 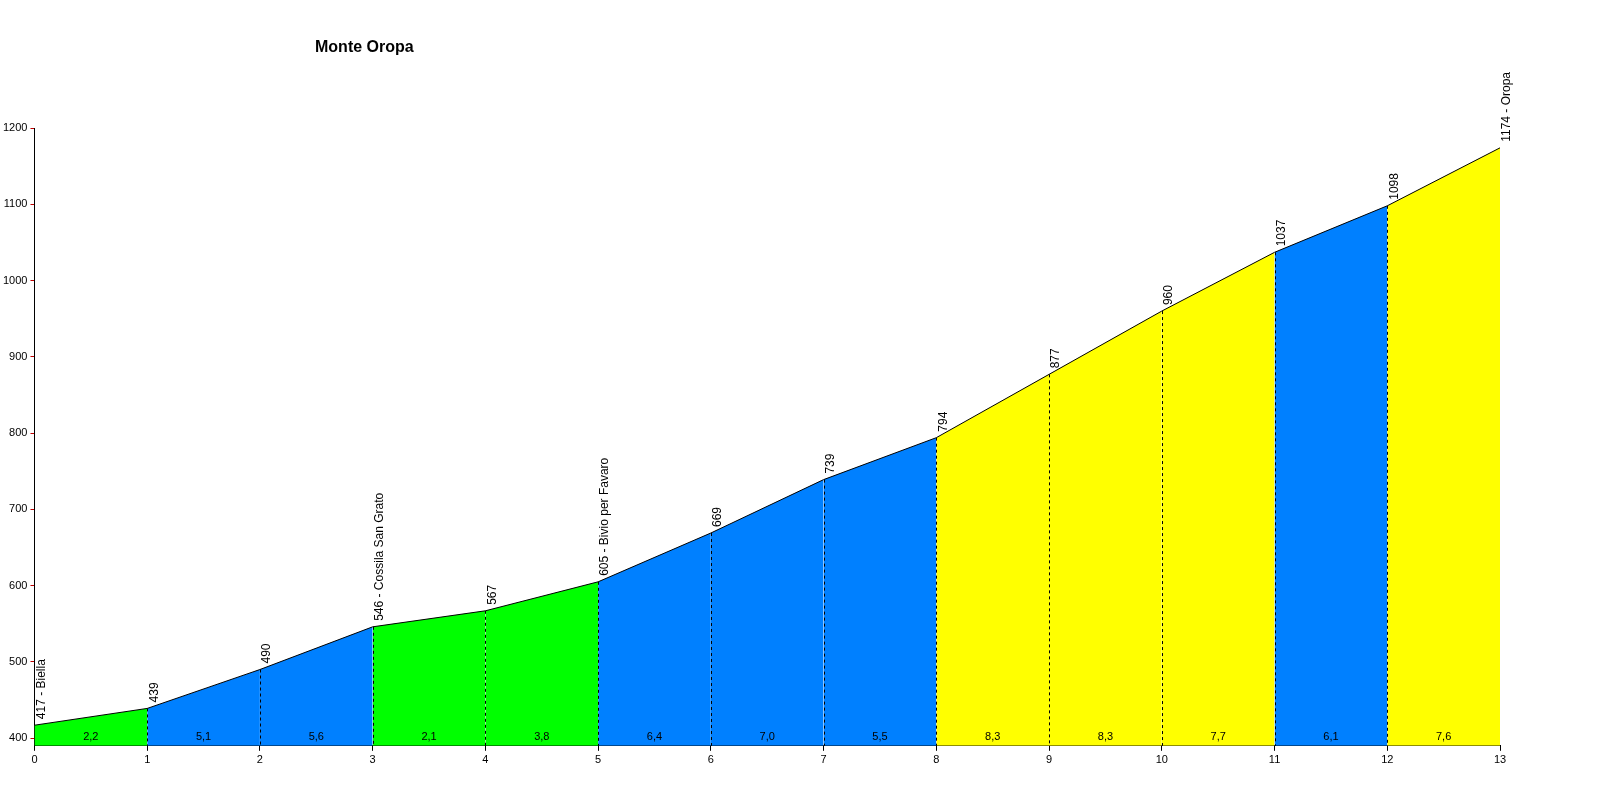 I want to click on data-label: 794, so click(x=942, y=421).